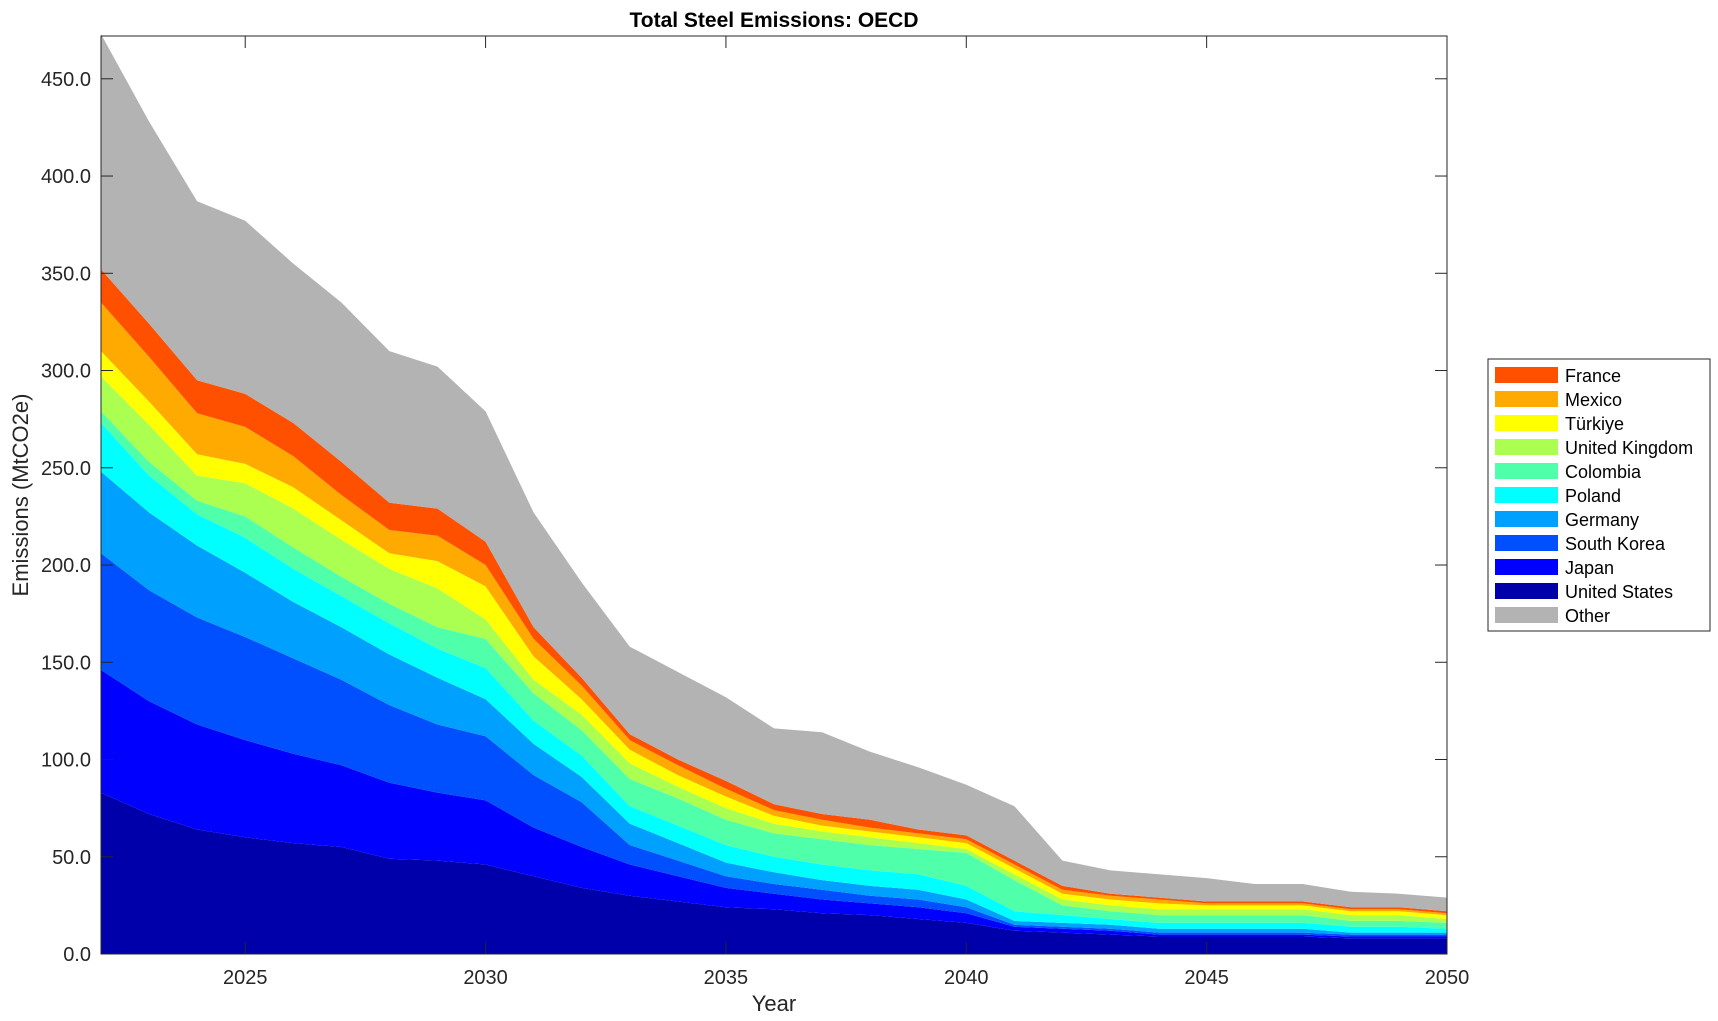 This screenshot has width=1718, height=1021. I want to click on legend-label-colombia: Colombia, so click(1603, 472).